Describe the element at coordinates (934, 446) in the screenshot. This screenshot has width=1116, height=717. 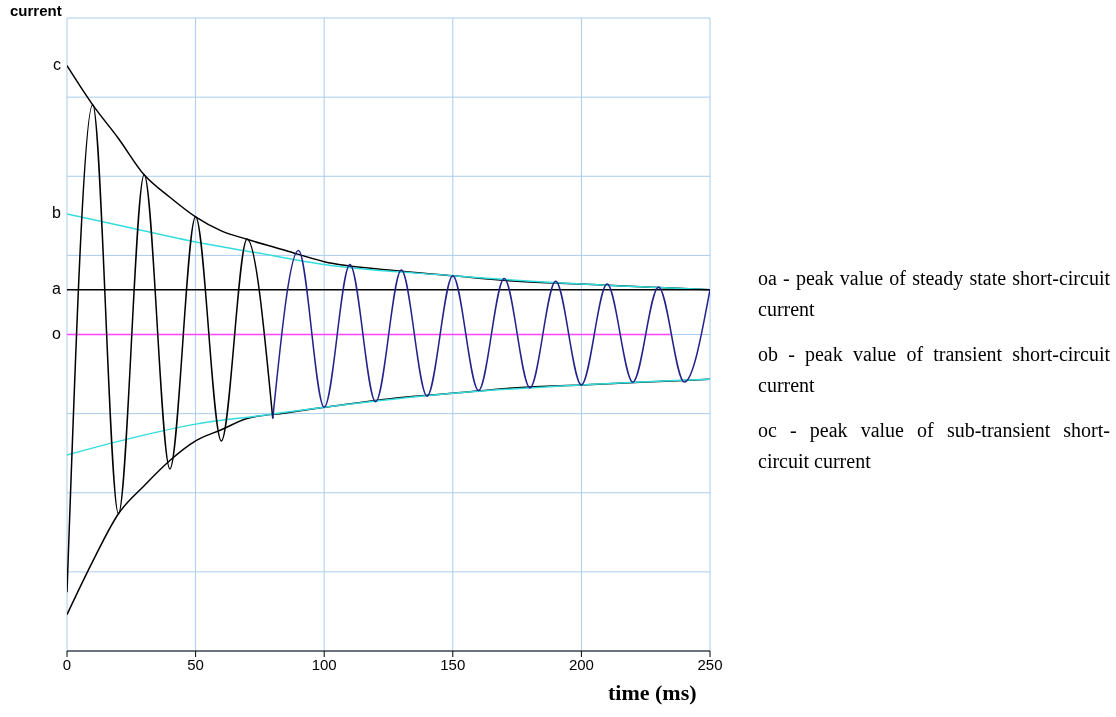
I see `text: oc - peak value of sub-transient short-circuit current` at that location.